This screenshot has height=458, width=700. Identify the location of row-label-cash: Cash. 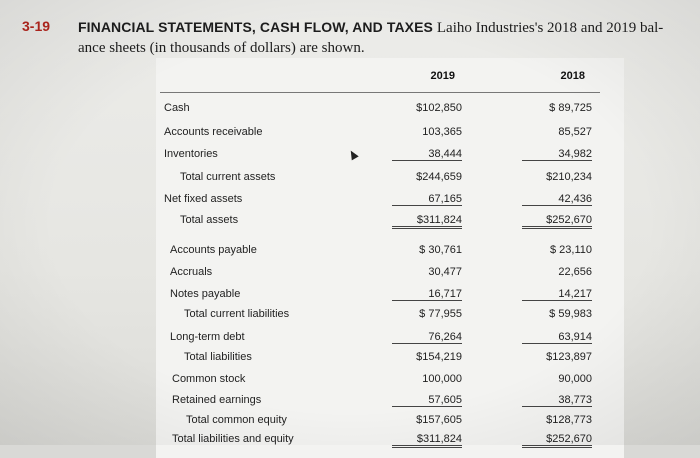
(177, 108).